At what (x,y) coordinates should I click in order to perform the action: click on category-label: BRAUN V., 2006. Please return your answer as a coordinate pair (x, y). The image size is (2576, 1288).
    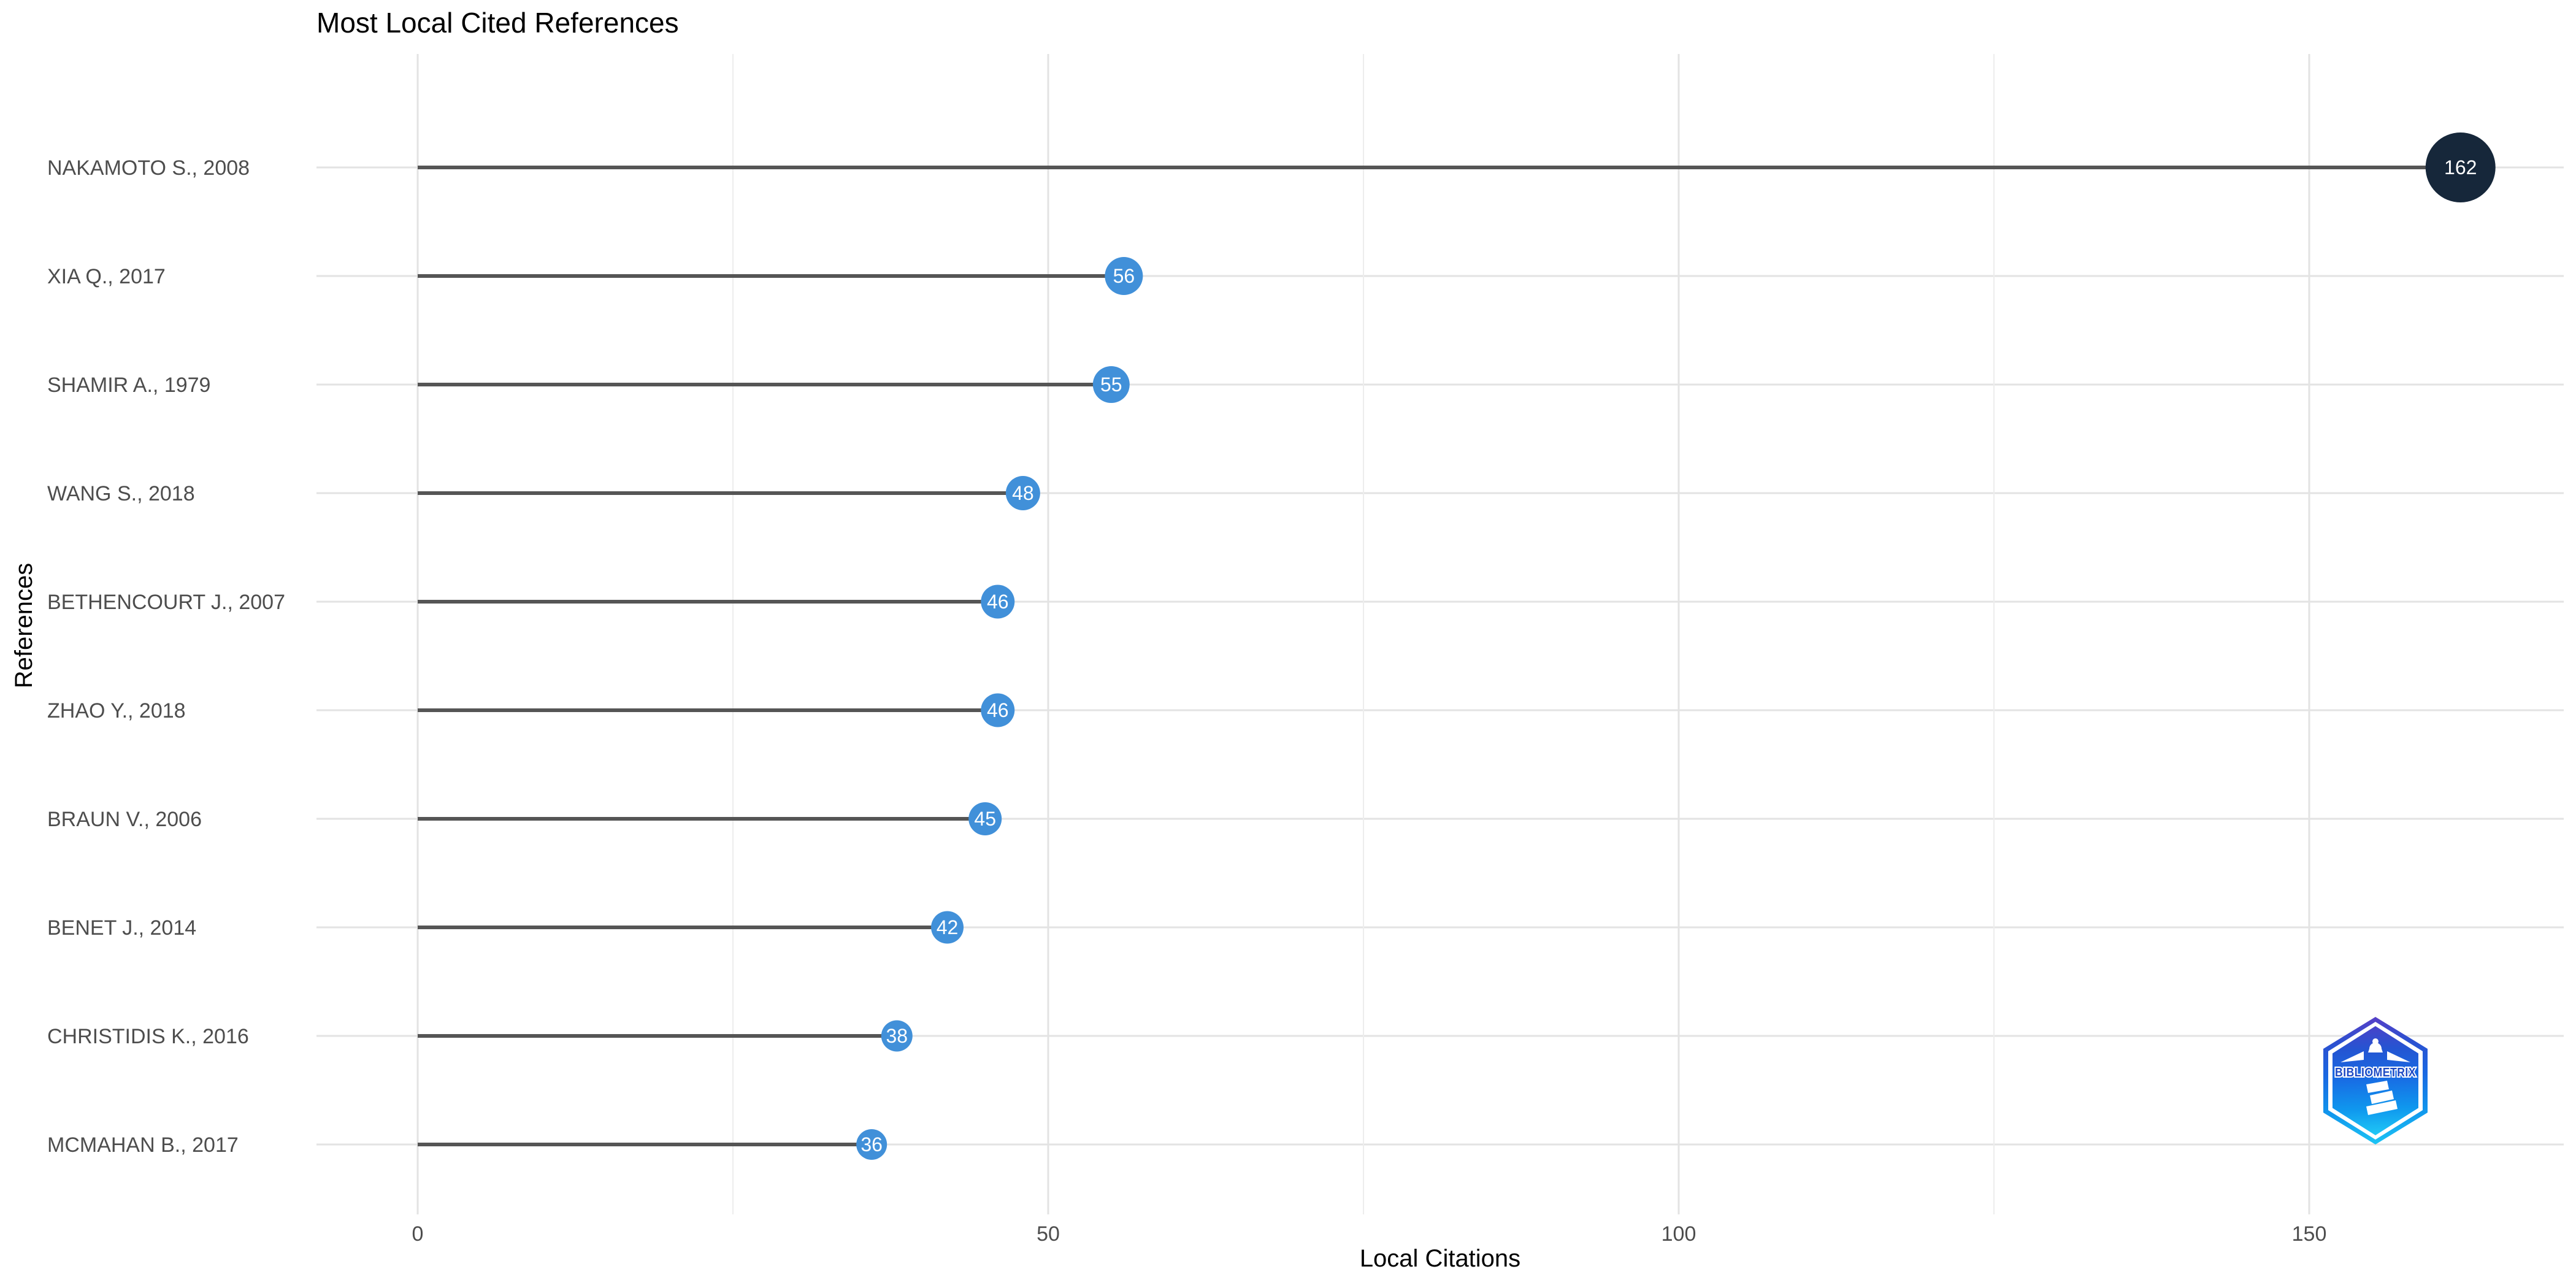
    Looking at the image, I should click on (124, 819).